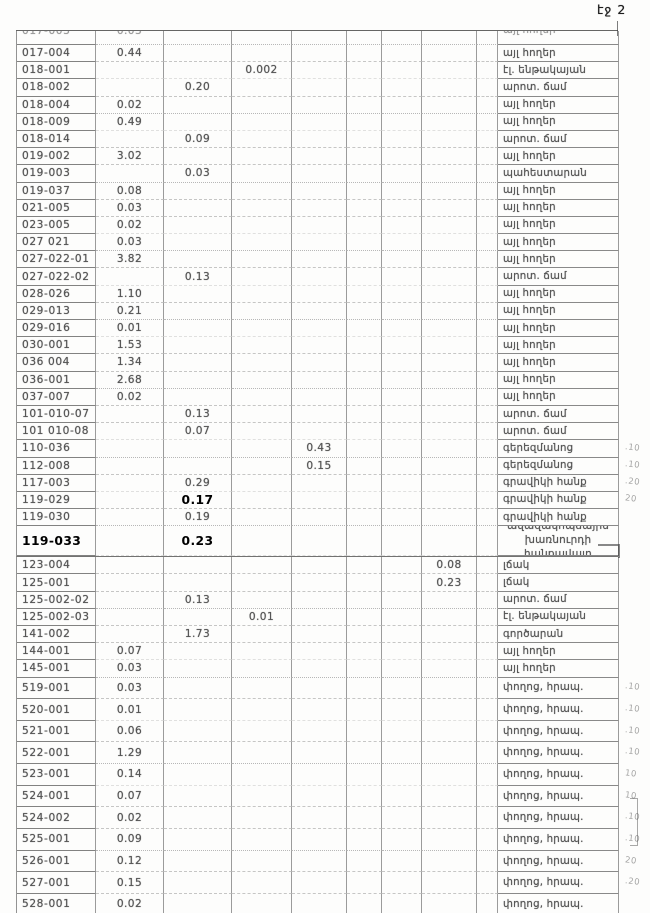  Describe the element at coordinates (317, 277) in the screenshot. I see `table-row: 027-022-02 0.13 արոտ. ճամ` at that location.